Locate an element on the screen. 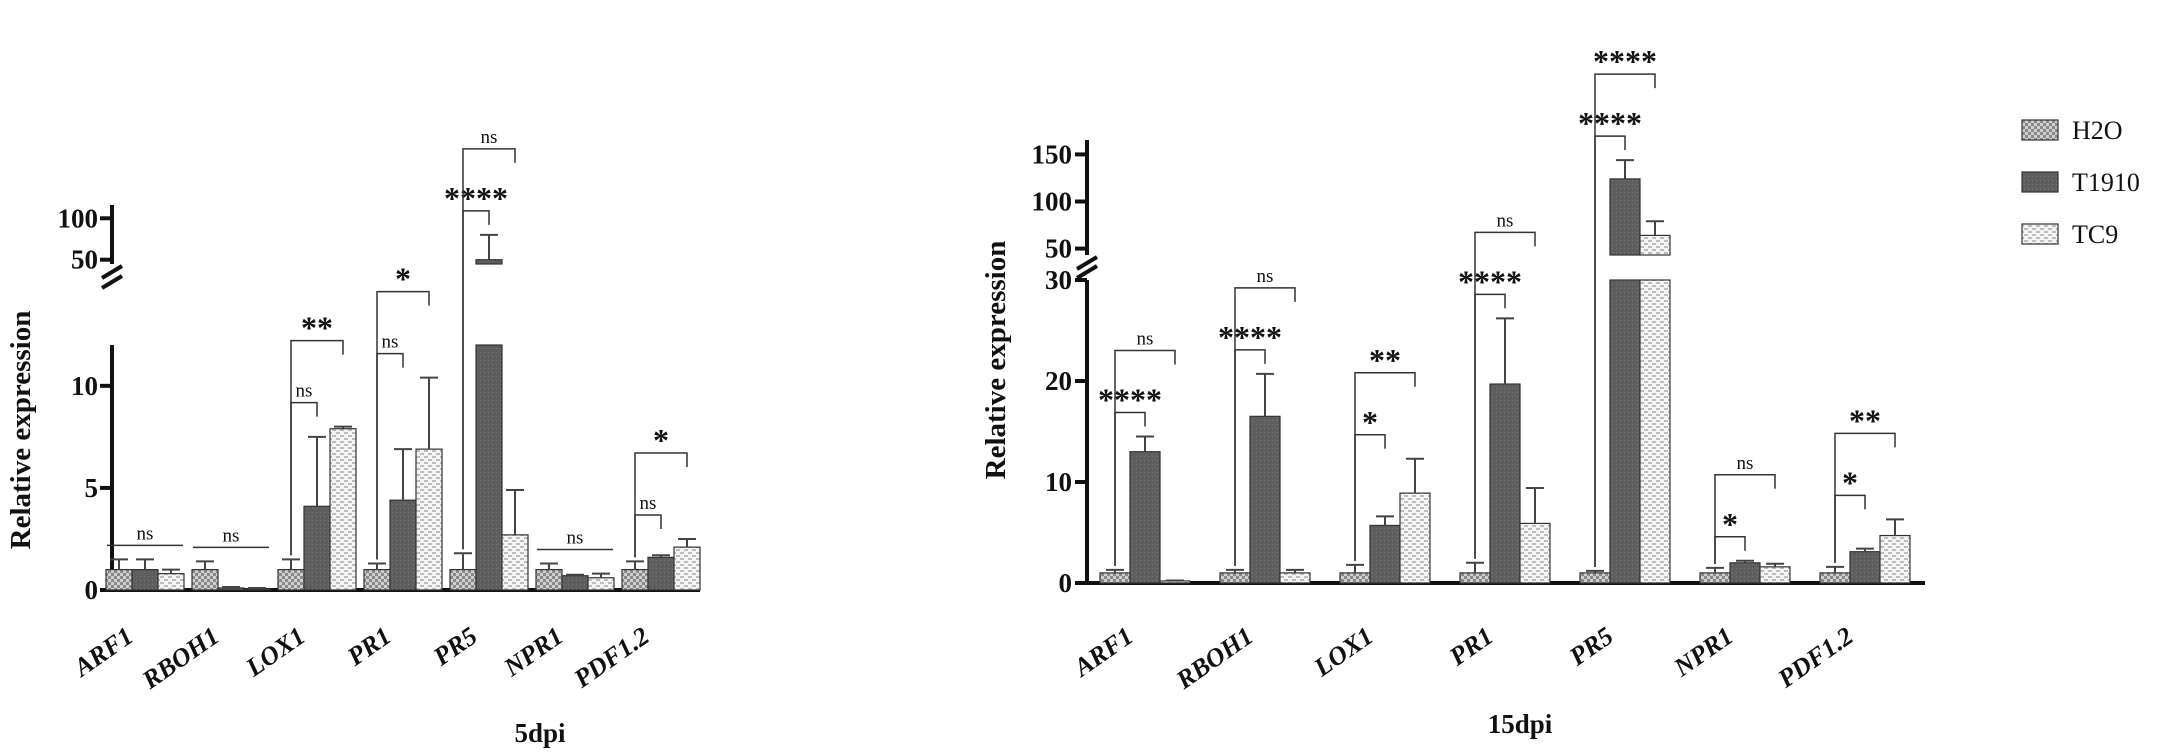  y-tick-label: 10 is located at coordinates (1058, 482).